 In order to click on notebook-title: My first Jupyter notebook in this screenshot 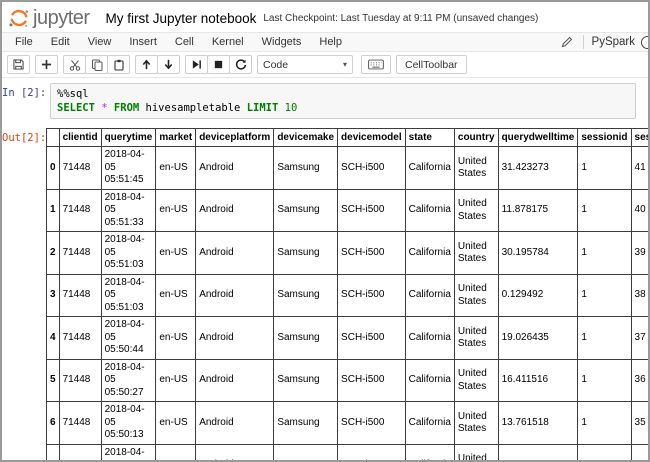, I will do `click(181, 18)`.